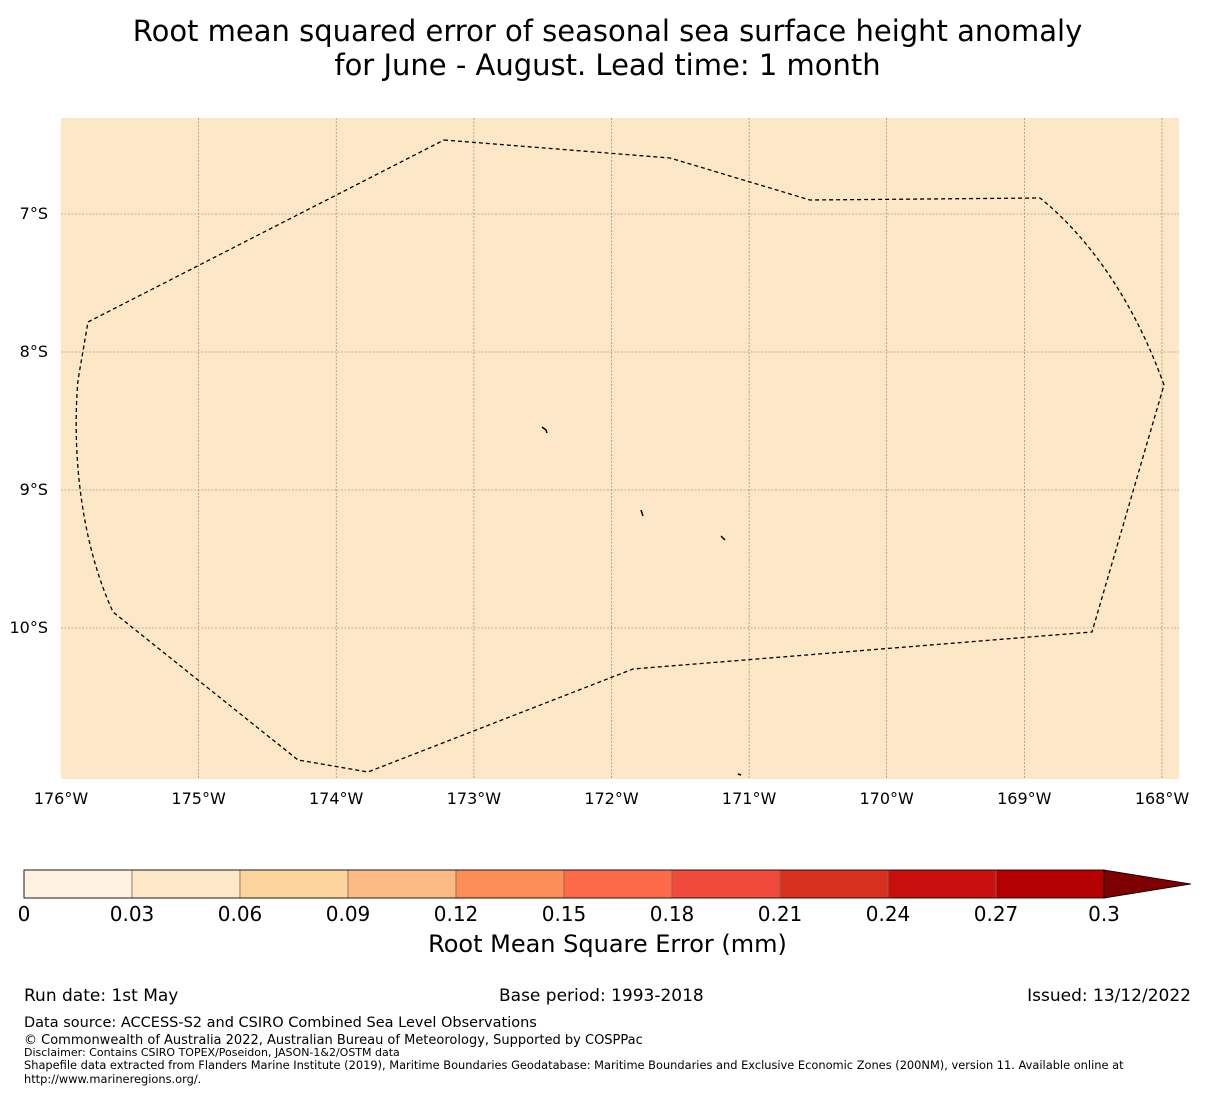 Image resolution: width=1215 pixels, height=1095 pixels. Describe the element at coordinates (33, 213) in the screenshot. I see `lat-label-7s: 7°S` at that location.